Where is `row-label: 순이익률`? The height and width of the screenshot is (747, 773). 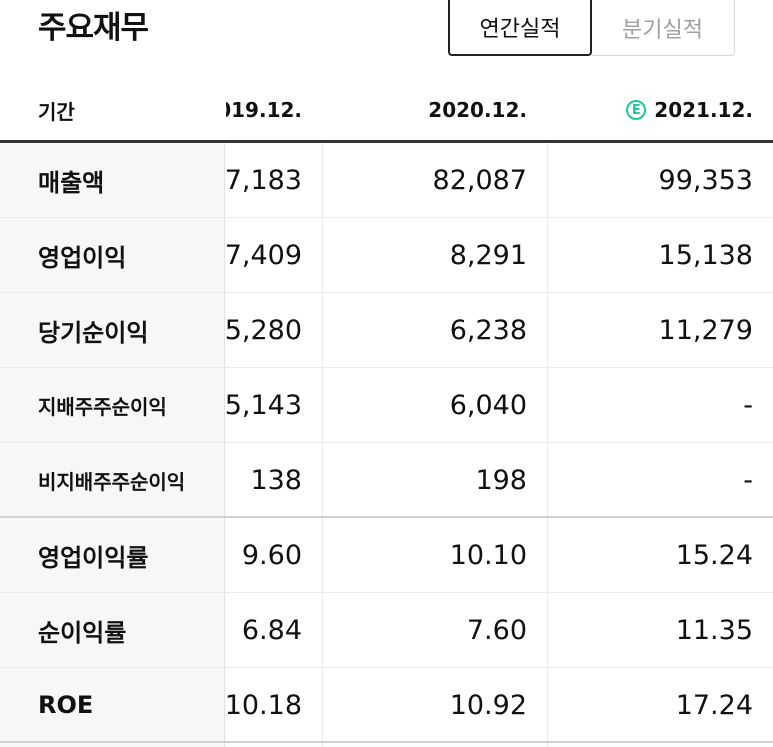 row-label: 순이익률 is located at coordinates (82, 632).